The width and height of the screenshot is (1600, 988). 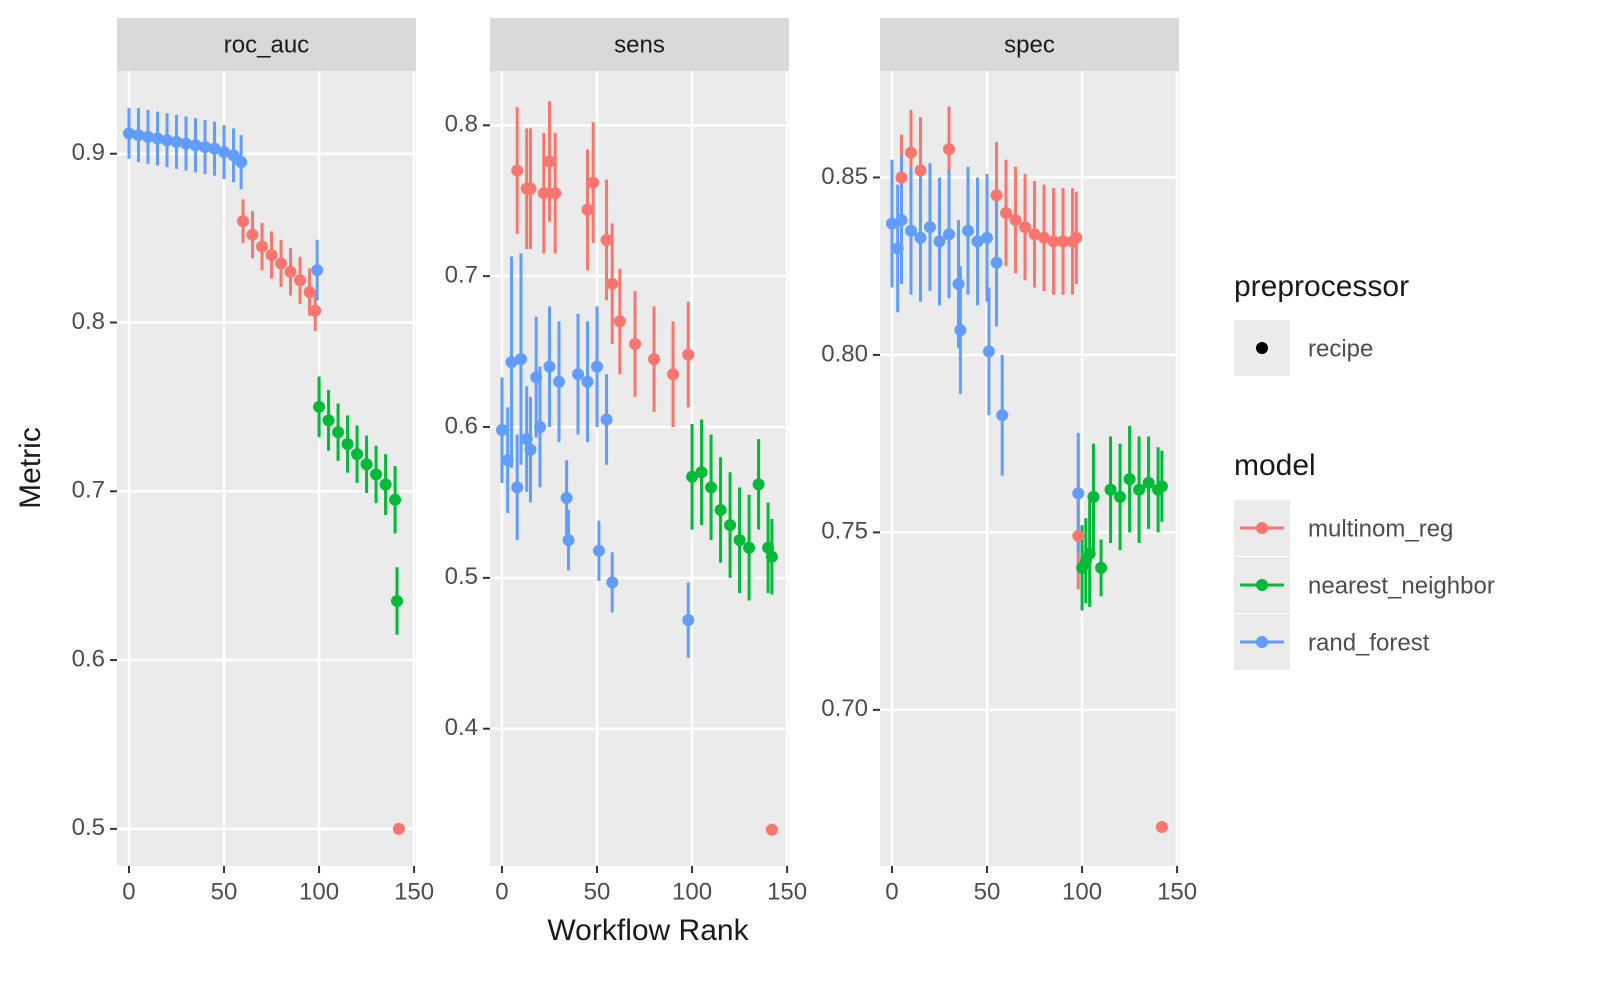 What do you see at coordinates (501, 891) in the screenshot?
I see `x-tick-label: 0` at bounding box center [501, 891].